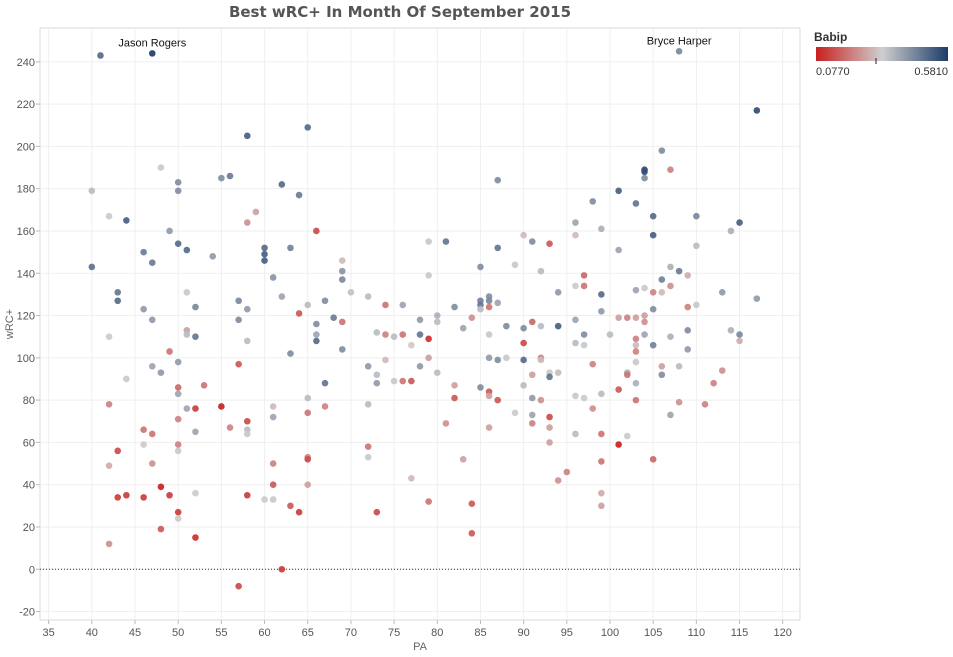 Image resolution: width=953 pixels, height=657 pixels. I want to click on x-tick-label: 105, so click(653, 633).